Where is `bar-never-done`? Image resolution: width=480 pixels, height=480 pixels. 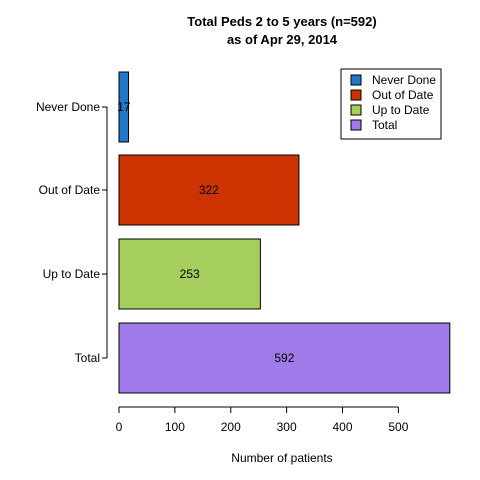
bar-never-done is located at coordinates (123, 107).